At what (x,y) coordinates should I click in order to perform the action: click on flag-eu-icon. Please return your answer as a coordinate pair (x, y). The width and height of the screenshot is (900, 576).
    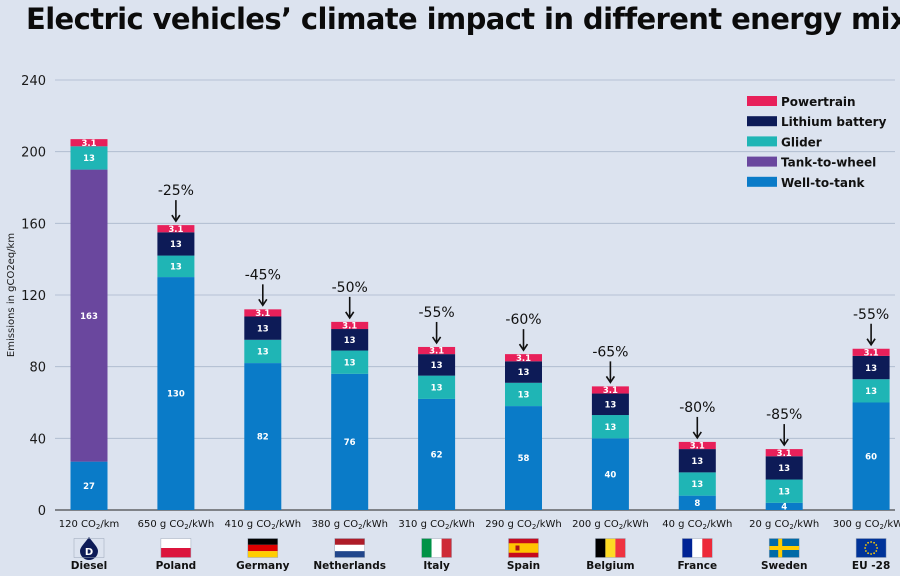
    Looking at the image, I should click on (871, 548).